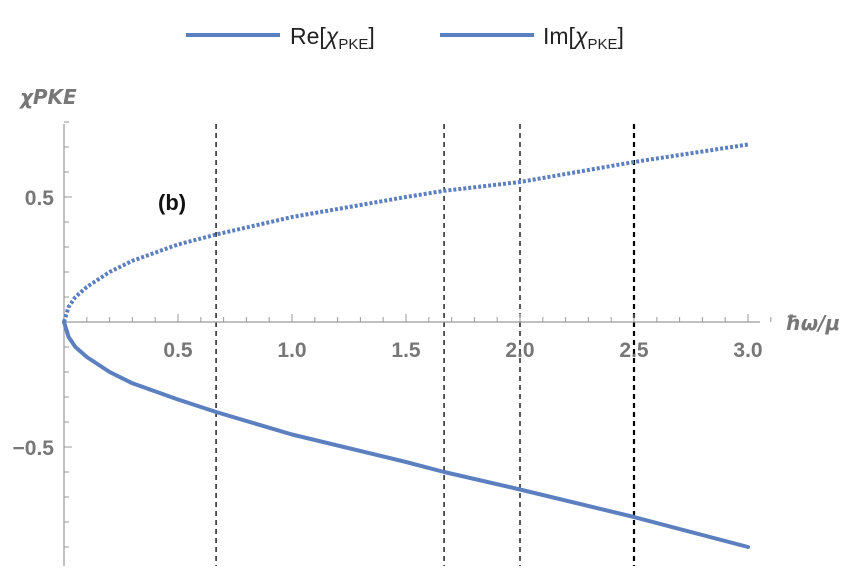 This screenshot has height=571, width=843. Describe the element at coordinates (812, 323) in the screenshot. I see `x-axis-label: ħω/μ` at that location.